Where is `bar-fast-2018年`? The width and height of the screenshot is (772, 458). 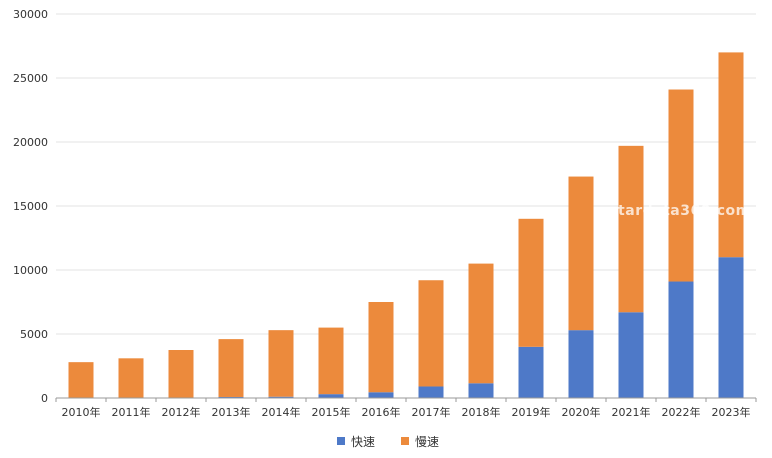 bar-fast-2018年 is located at coordinates (481, 390).